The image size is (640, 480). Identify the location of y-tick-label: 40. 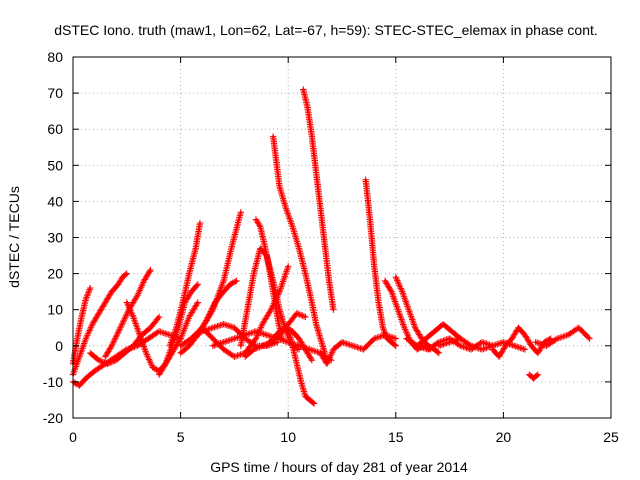
(55, 201).